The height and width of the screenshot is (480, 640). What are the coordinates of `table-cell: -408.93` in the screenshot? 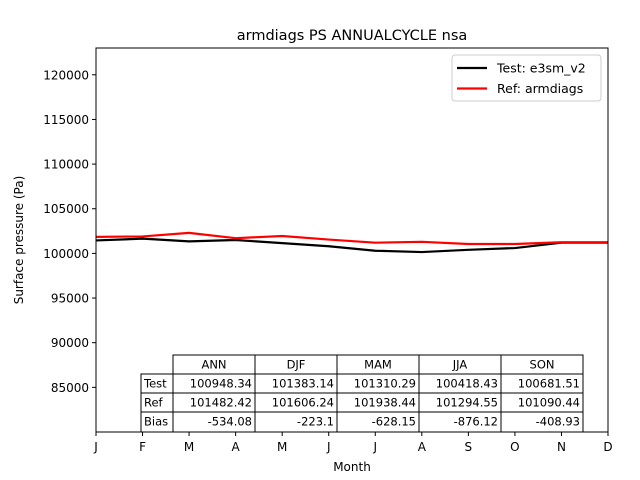 It's located at (558, 422).